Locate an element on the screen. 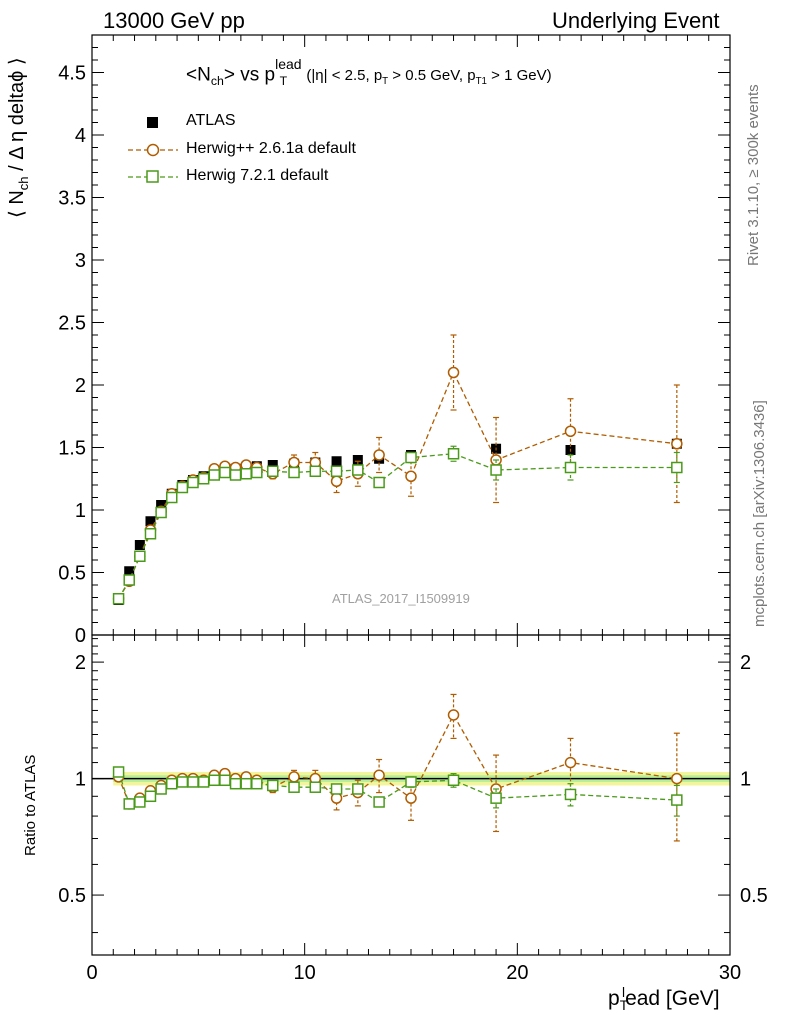 This screenshot has width=786, height=1024. ratio-y-tick-label-right: 0.5 is located at coordinates (754, 896).